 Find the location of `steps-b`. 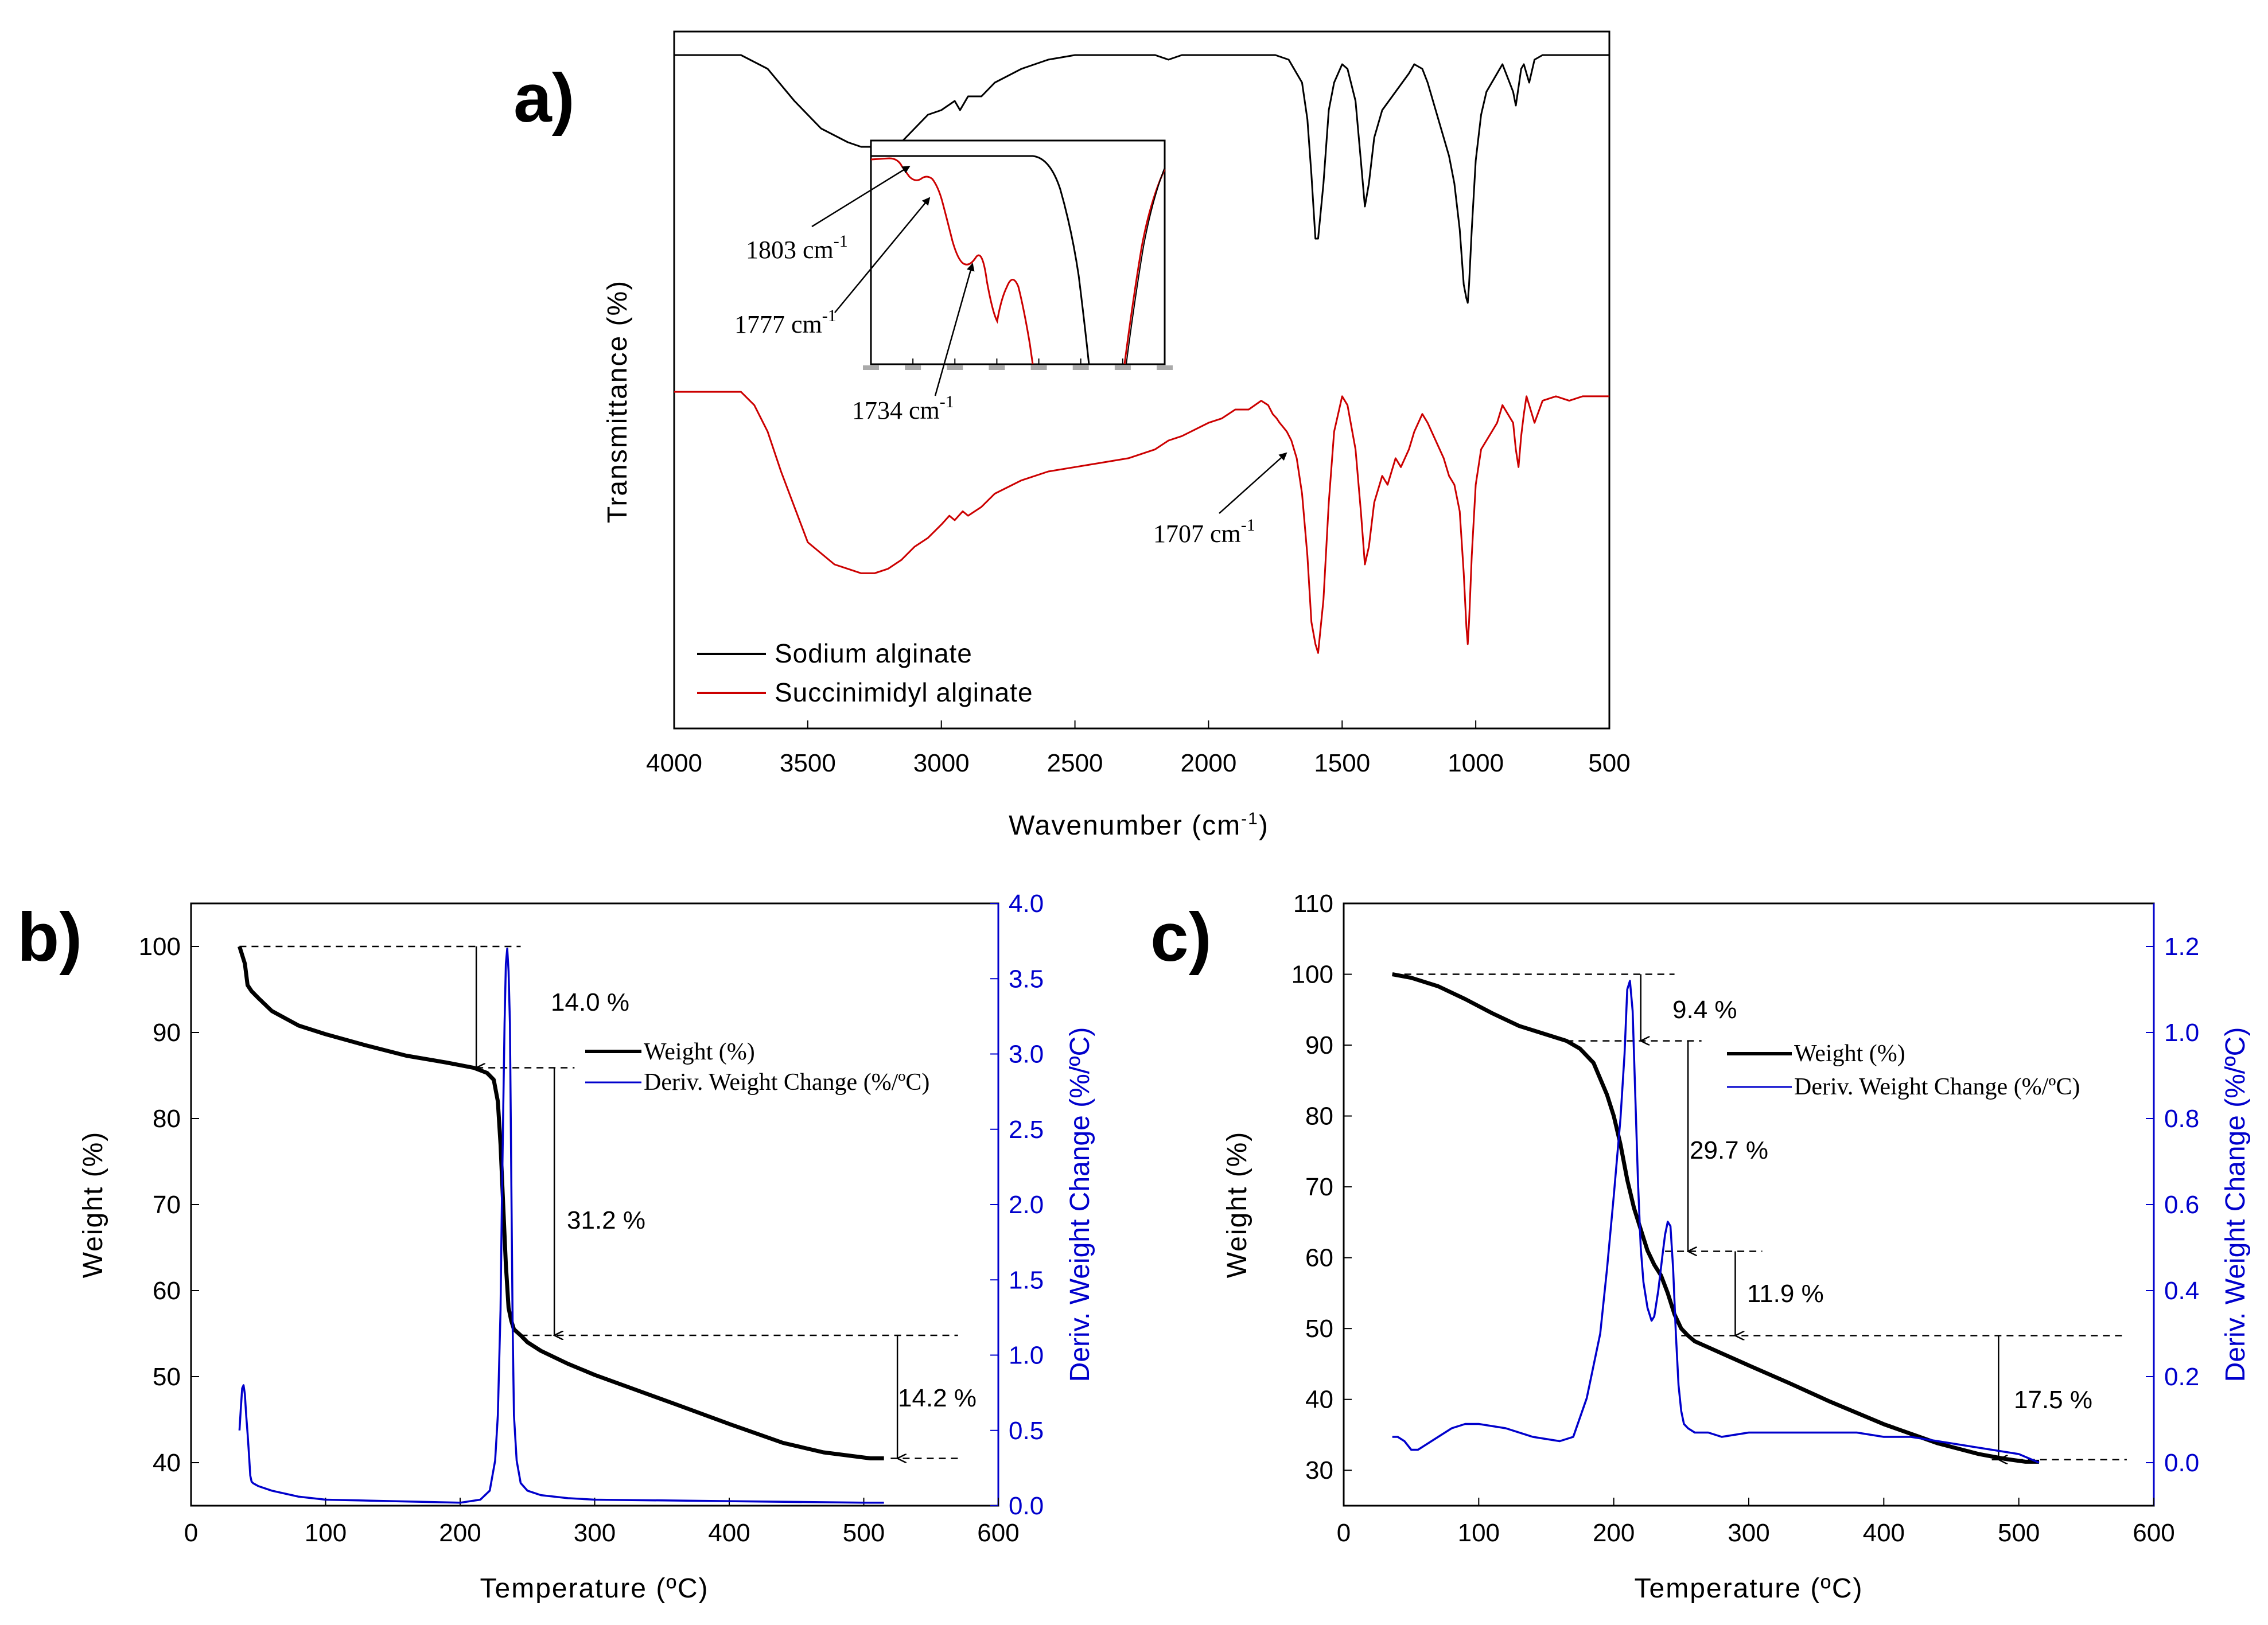

steps-b is located at coordinates (598, 1202).